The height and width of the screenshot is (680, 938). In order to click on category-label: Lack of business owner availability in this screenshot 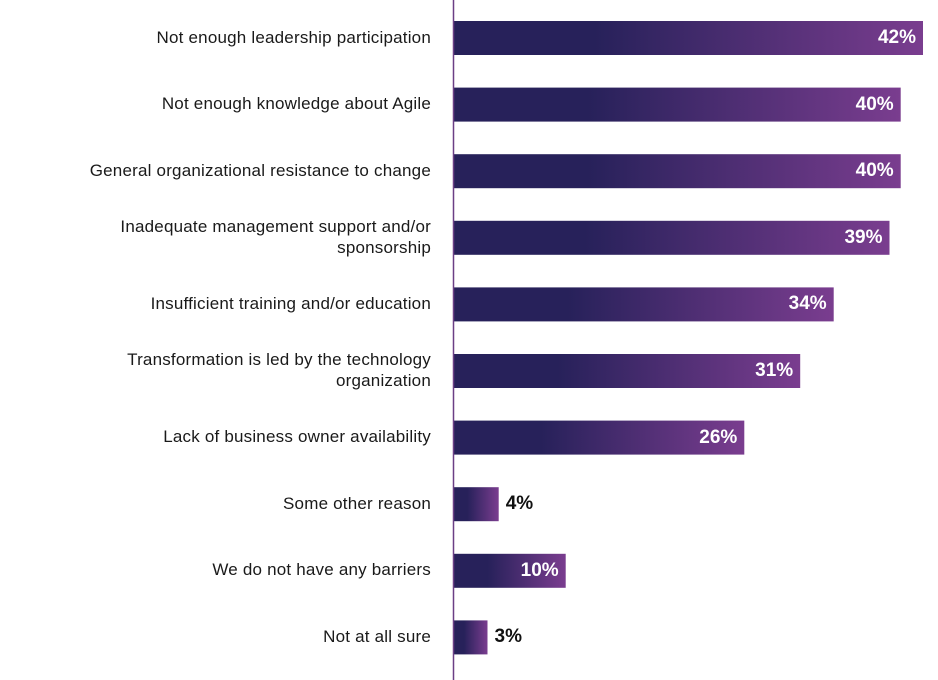, I will do `click(221, 436)`.